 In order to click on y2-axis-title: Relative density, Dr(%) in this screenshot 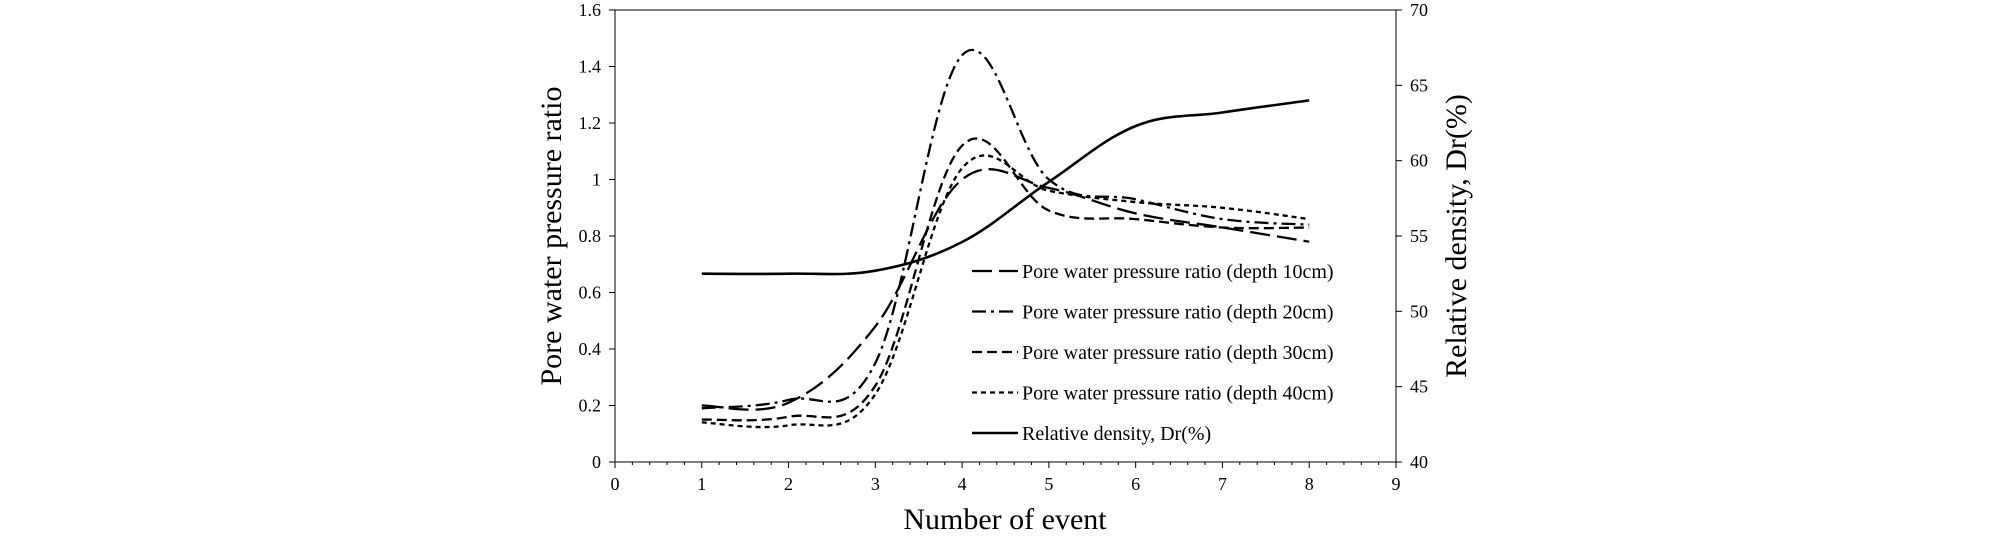, I will do `click(1456, 236)`.